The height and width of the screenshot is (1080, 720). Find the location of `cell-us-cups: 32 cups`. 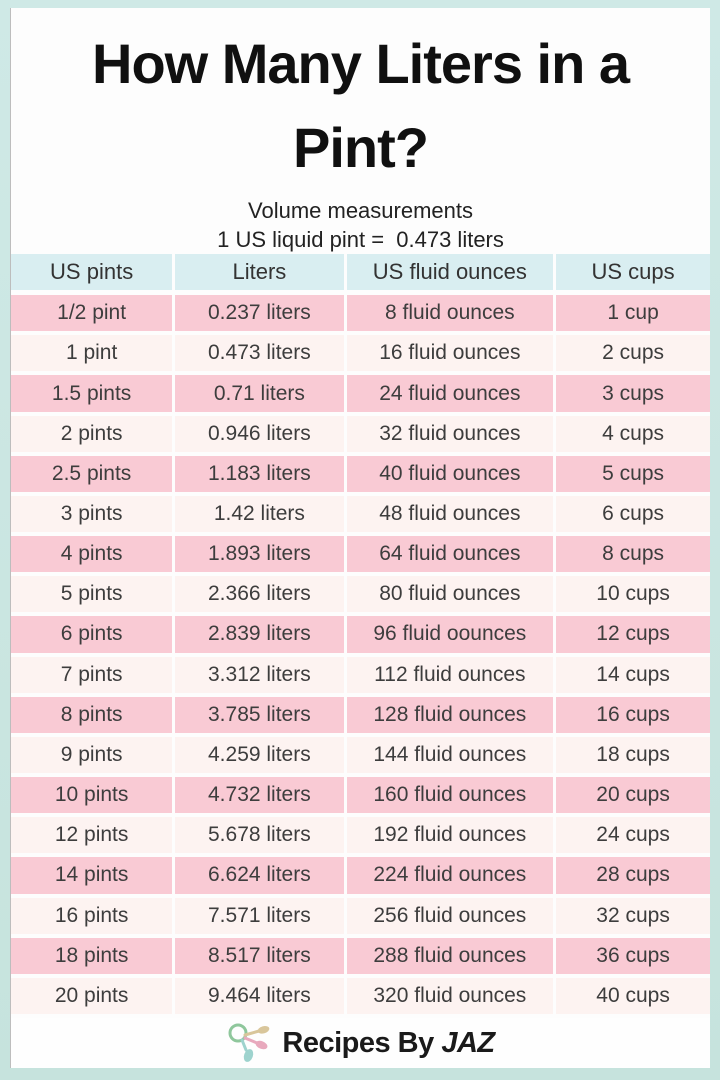

cell-us-cups: 32 cups is located at coordinates (633, 915).